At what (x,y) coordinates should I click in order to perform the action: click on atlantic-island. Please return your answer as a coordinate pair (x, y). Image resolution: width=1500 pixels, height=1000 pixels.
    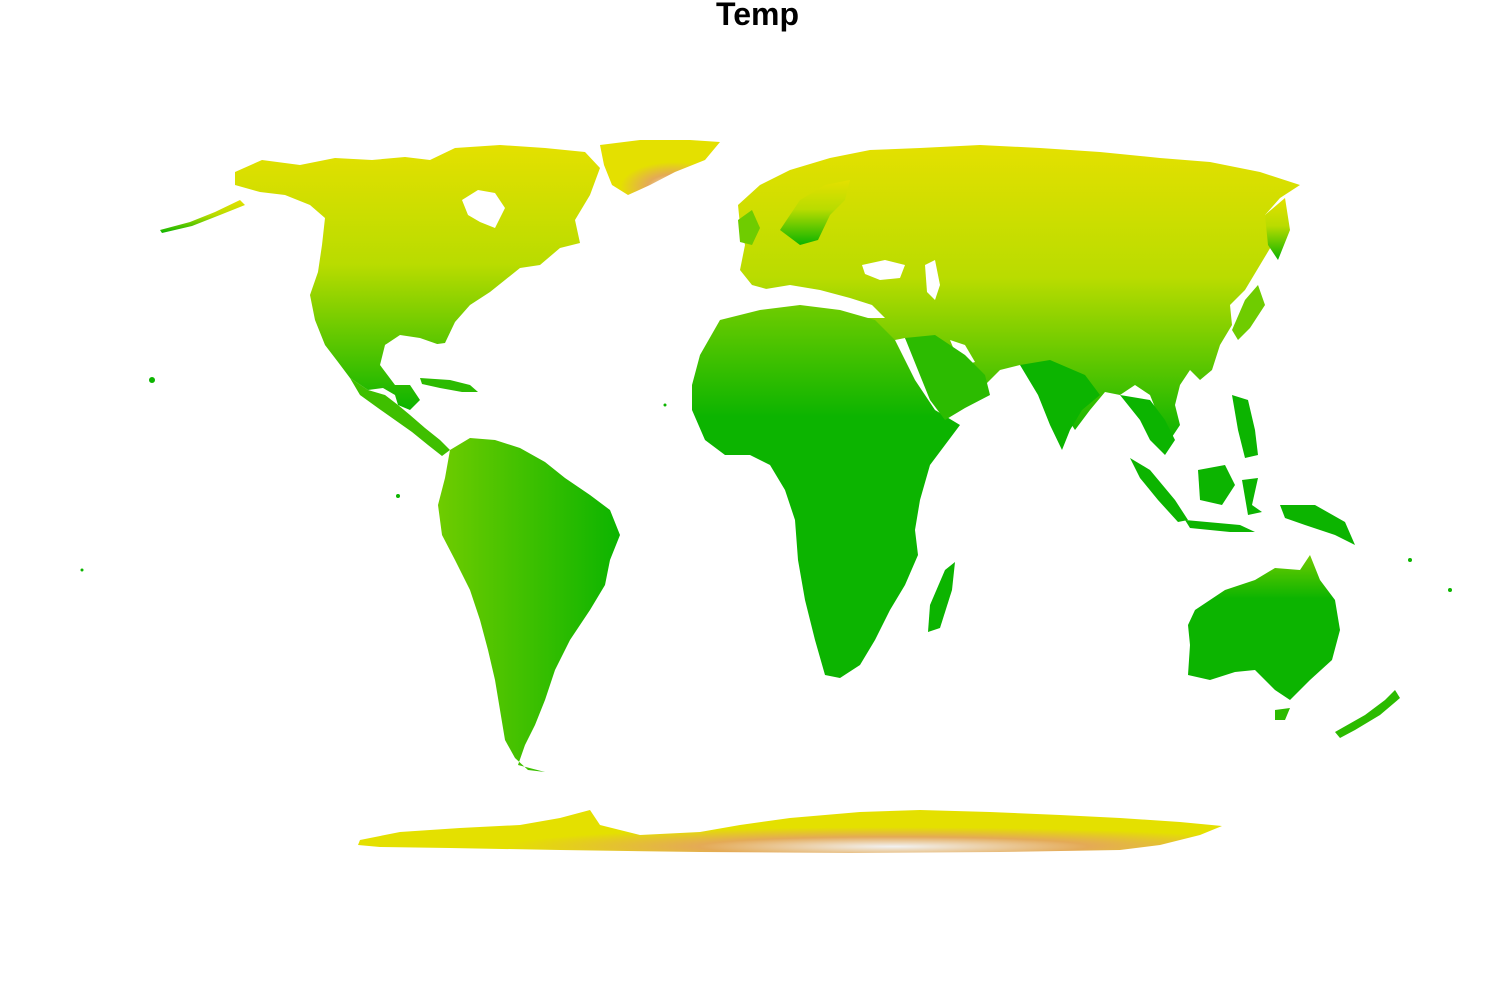
    Looking at the image, I should click on (665, 405).